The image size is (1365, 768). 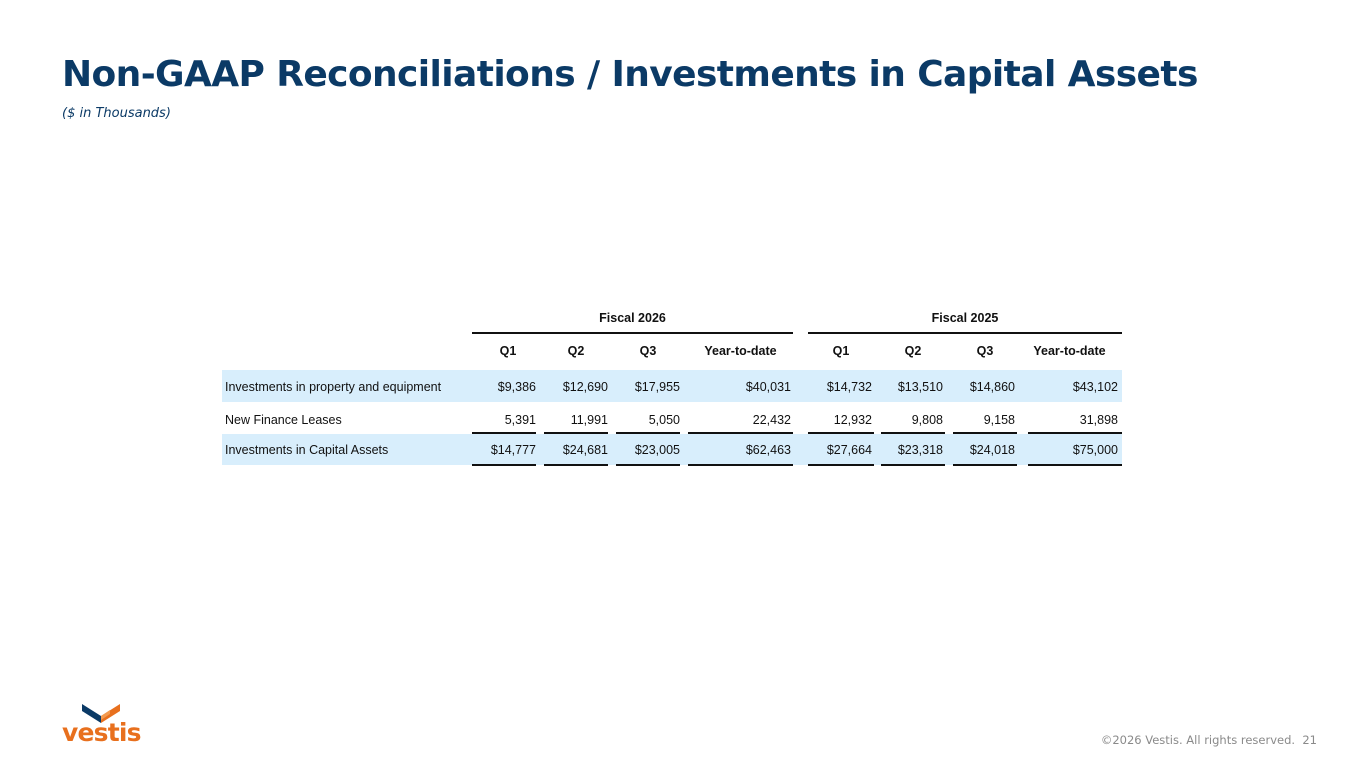 What do you see at coordinates (333, 387) in the screenshot?
I see `row-label: Investments in property and equipment` at bounding box center [333, 387].